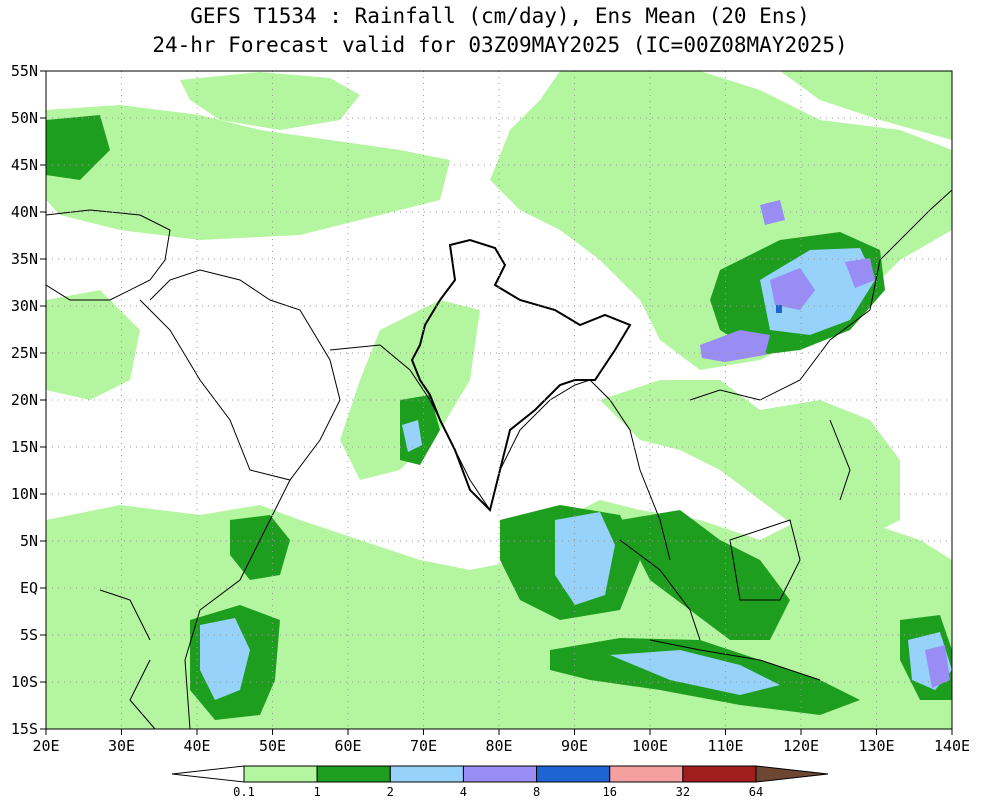 The width and height of the screenshot is (1000, 800). What do you see at coordinates (45, 746) in the screenshot?
I see `lon-tick-label: 20E` at bounding box center [45, 746].